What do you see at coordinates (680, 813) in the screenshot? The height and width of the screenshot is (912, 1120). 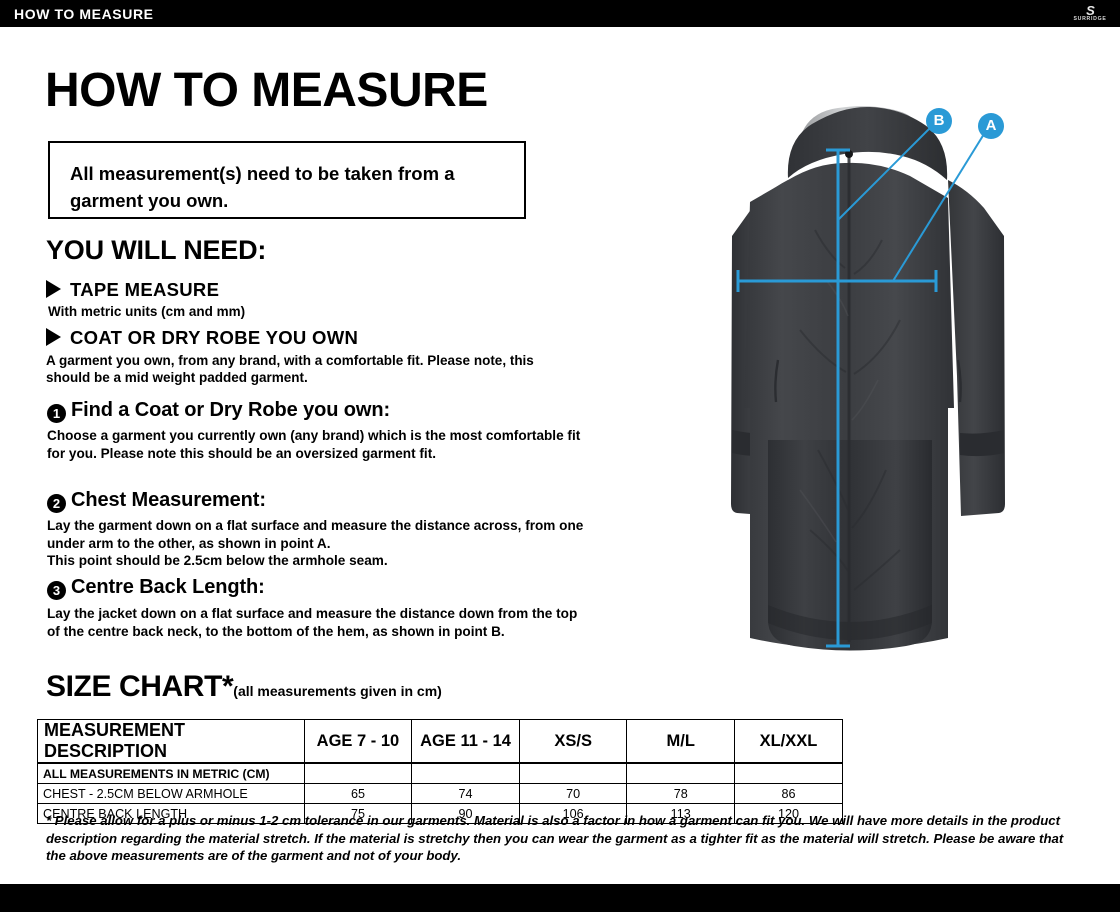 I see `cell-cbl-m-l: 113` at bounding box center [680, 813].